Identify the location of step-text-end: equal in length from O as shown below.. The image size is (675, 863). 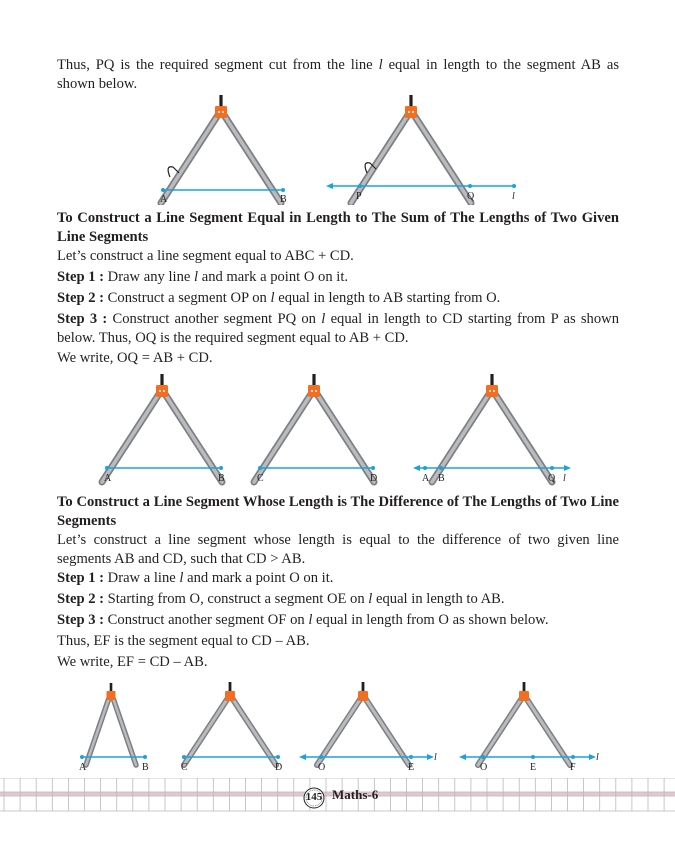
(430, 620).